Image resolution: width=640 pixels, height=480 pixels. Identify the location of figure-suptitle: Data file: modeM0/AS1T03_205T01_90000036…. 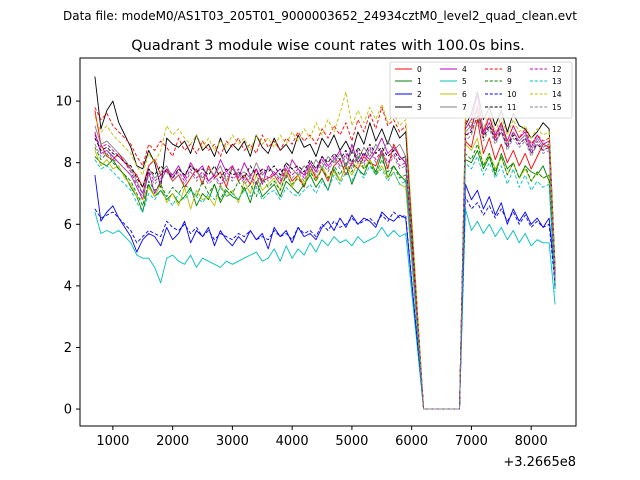
(320, 16).